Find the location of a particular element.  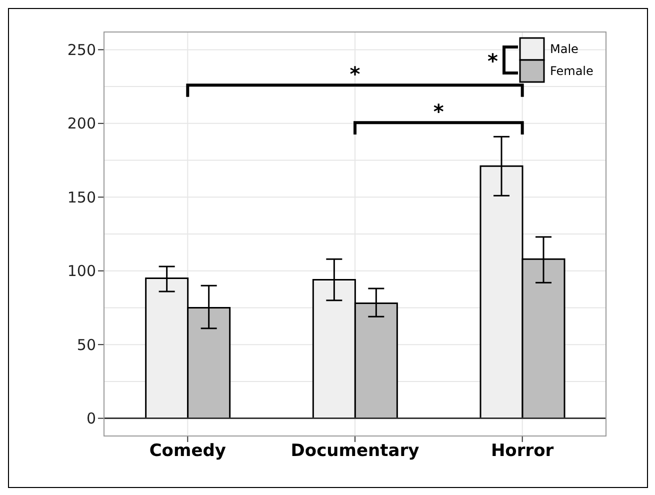

legend-label: Female is located at coordinates (572, 71).